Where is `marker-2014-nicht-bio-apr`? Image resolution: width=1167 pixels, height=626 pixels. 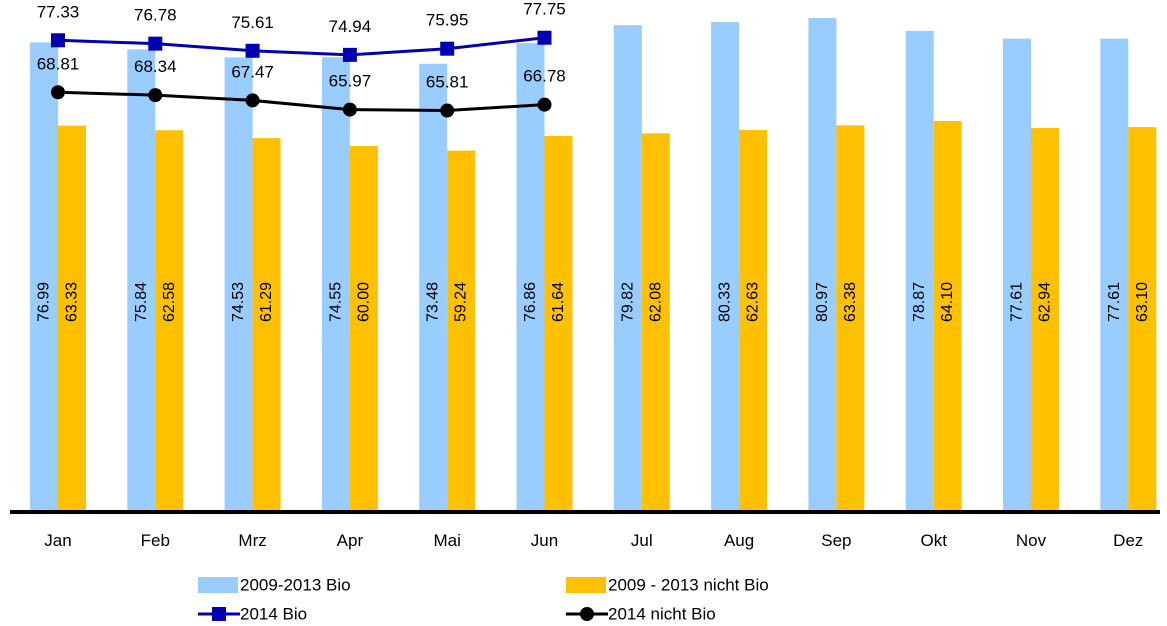 marker-2014-nicht-bio-apr is located at coordinates (349, 109).